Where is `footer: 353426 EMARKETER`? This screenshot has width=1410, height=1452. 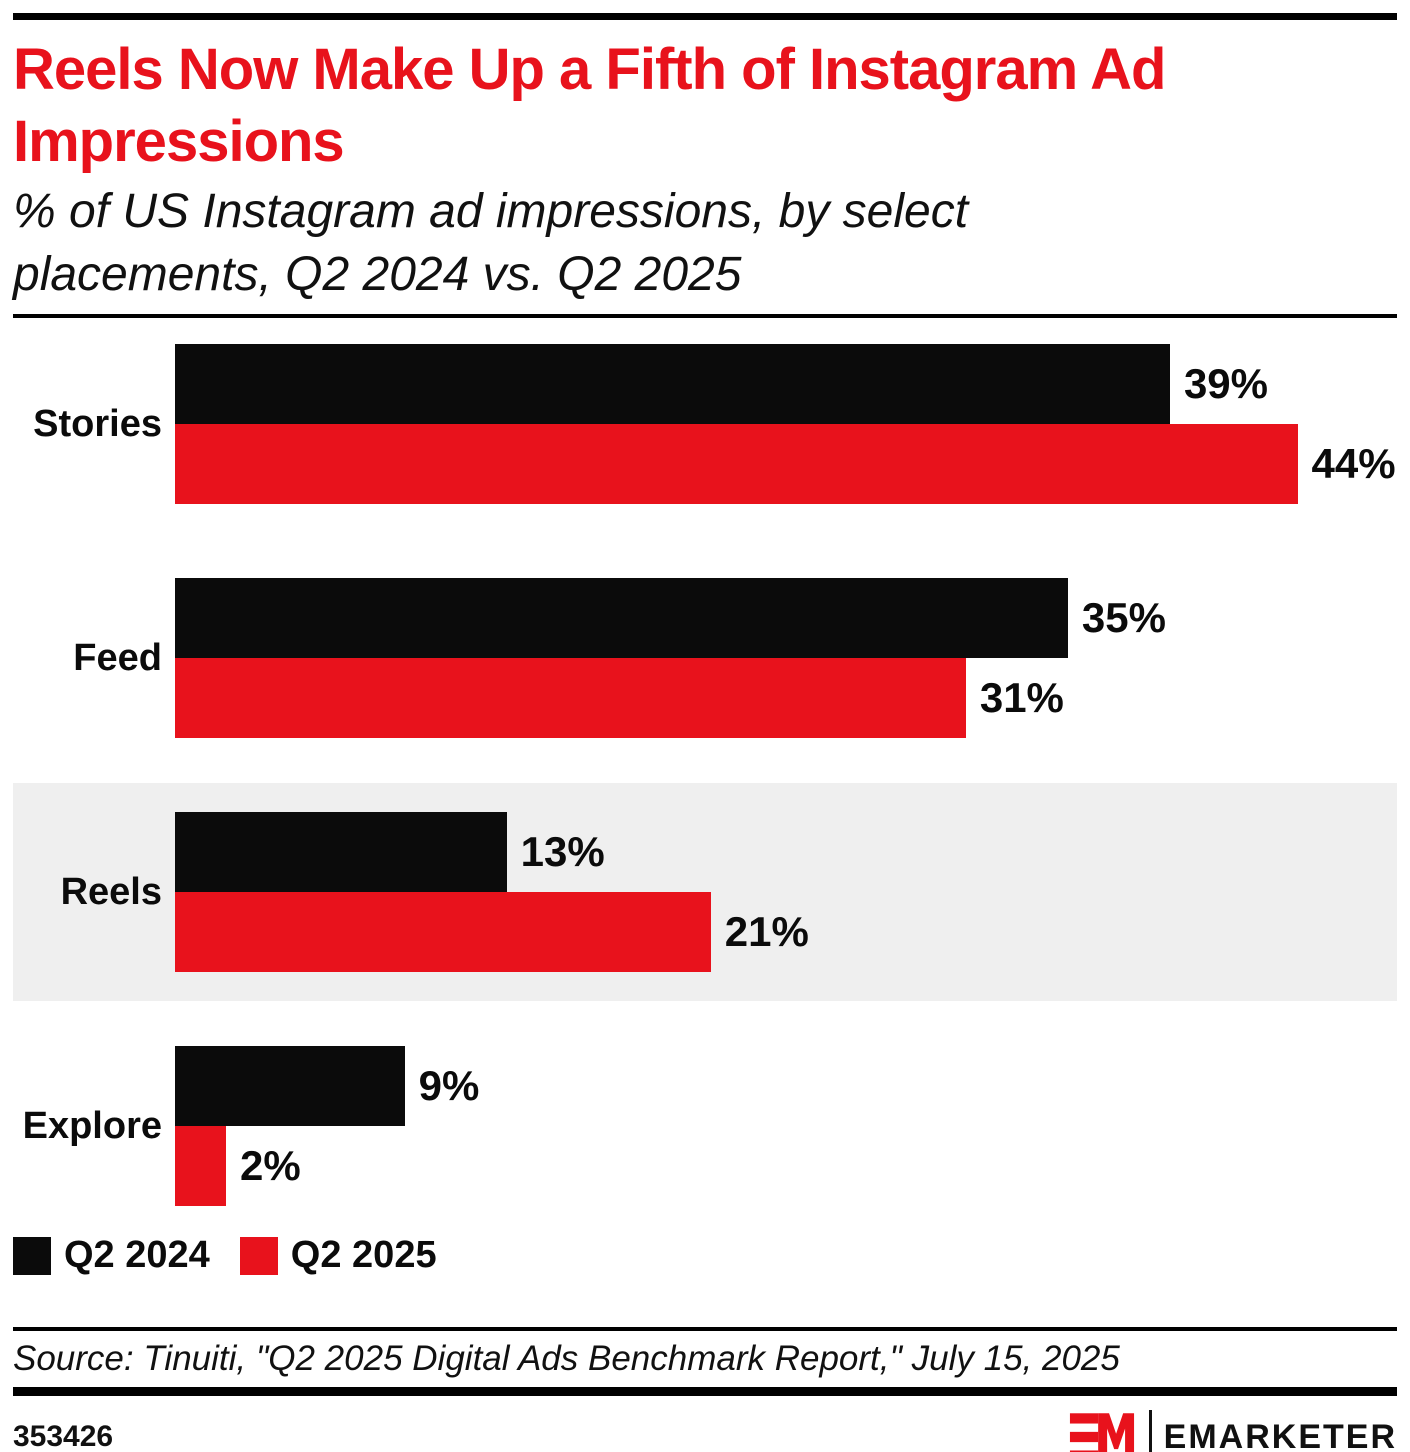
footer: 353426 EMARKETER is located at coordinates (705, 1431).